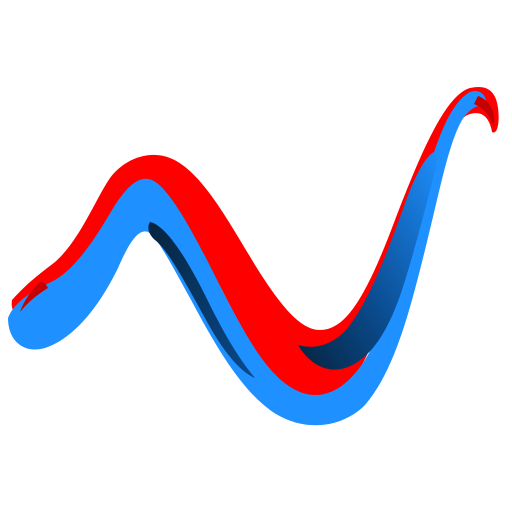 The width and height of the screenshot is (512, 512). Describe the element at coordinates (201, 300) in the screenshot. I see `left-valley-shade` at that location.